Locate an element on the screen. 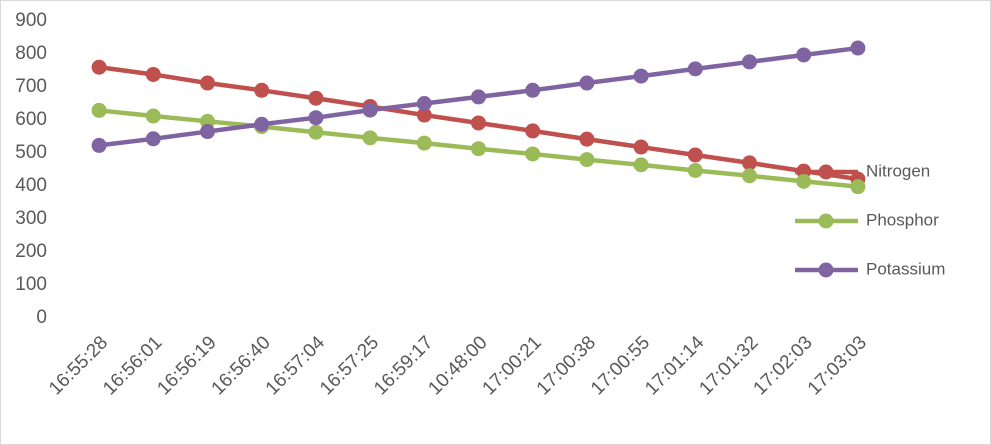 This screenshot has width=991, height=445. y-tick-label: 700 is located at coordinates (31, 86).